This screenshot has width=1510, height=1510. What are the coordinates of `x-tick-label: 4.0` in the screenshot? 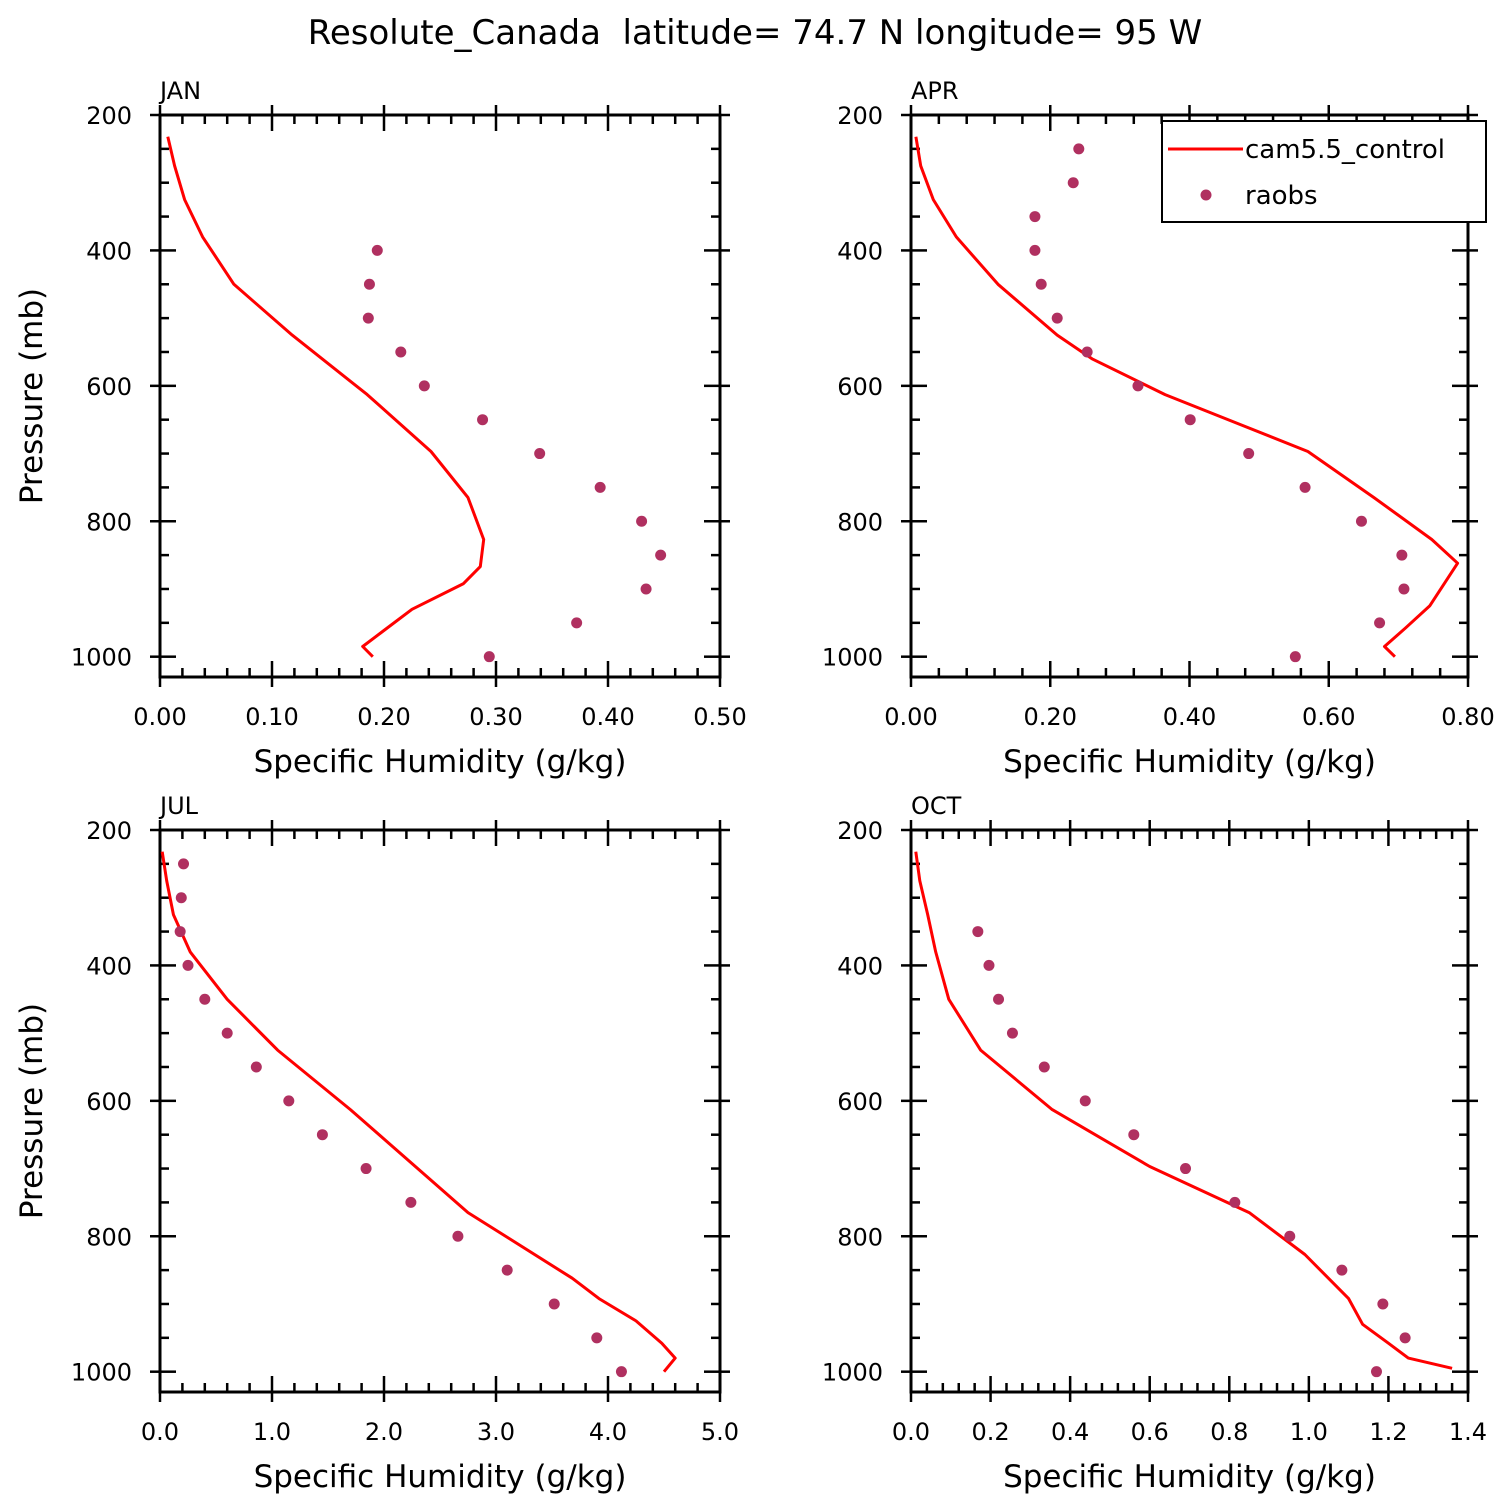 It's located at (608, 1432).